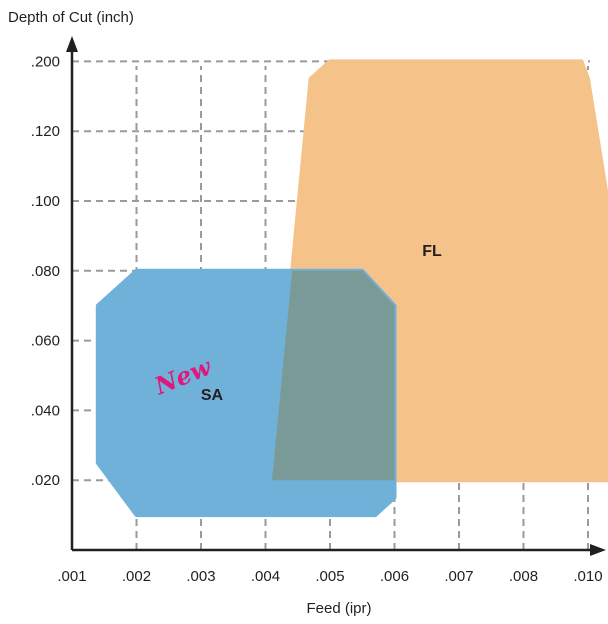 The width and height of the screenshot is (608, 624). Describe the element at coordinates (523, 576) in the screenshot. I see `x-tick-label: .008` at that location.